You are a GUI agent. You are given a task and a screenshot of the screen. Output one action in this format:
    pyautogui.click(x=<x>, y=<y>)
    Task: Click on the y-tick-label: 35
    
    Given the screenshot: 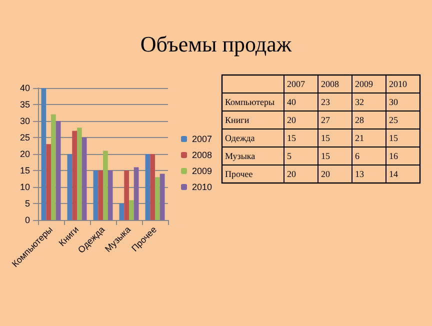 What is the action you would take?
    pyautogui.click(x=25, y=105)
    